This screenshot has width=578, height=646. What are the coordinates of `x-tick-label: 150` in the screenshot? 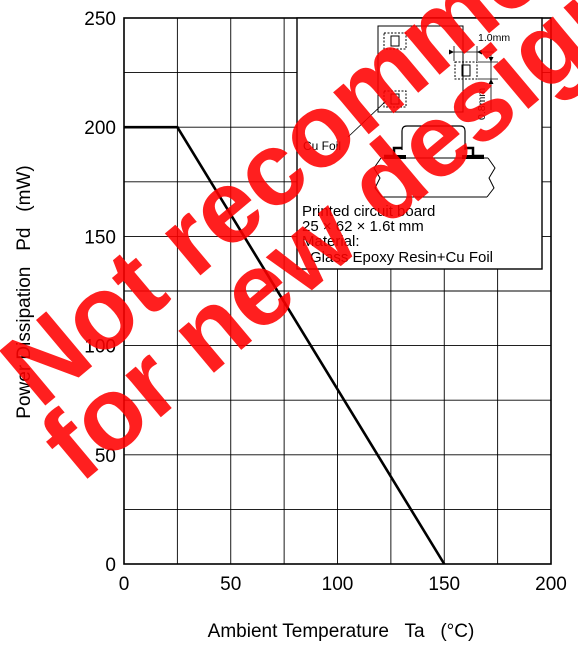 It's located at (444, 584).